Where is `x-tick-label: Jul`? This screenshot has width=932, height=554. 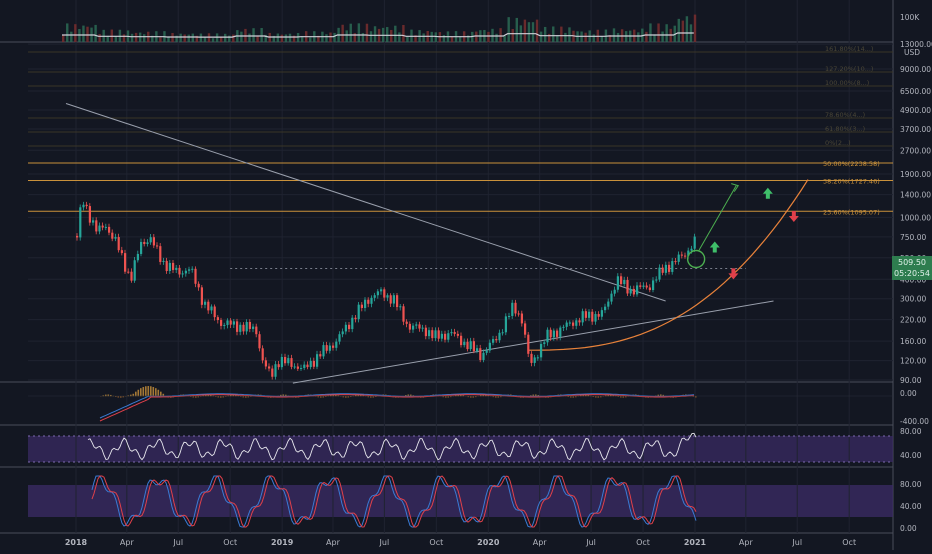 x-tick-label: Jul is located at coordinates (796, 542).